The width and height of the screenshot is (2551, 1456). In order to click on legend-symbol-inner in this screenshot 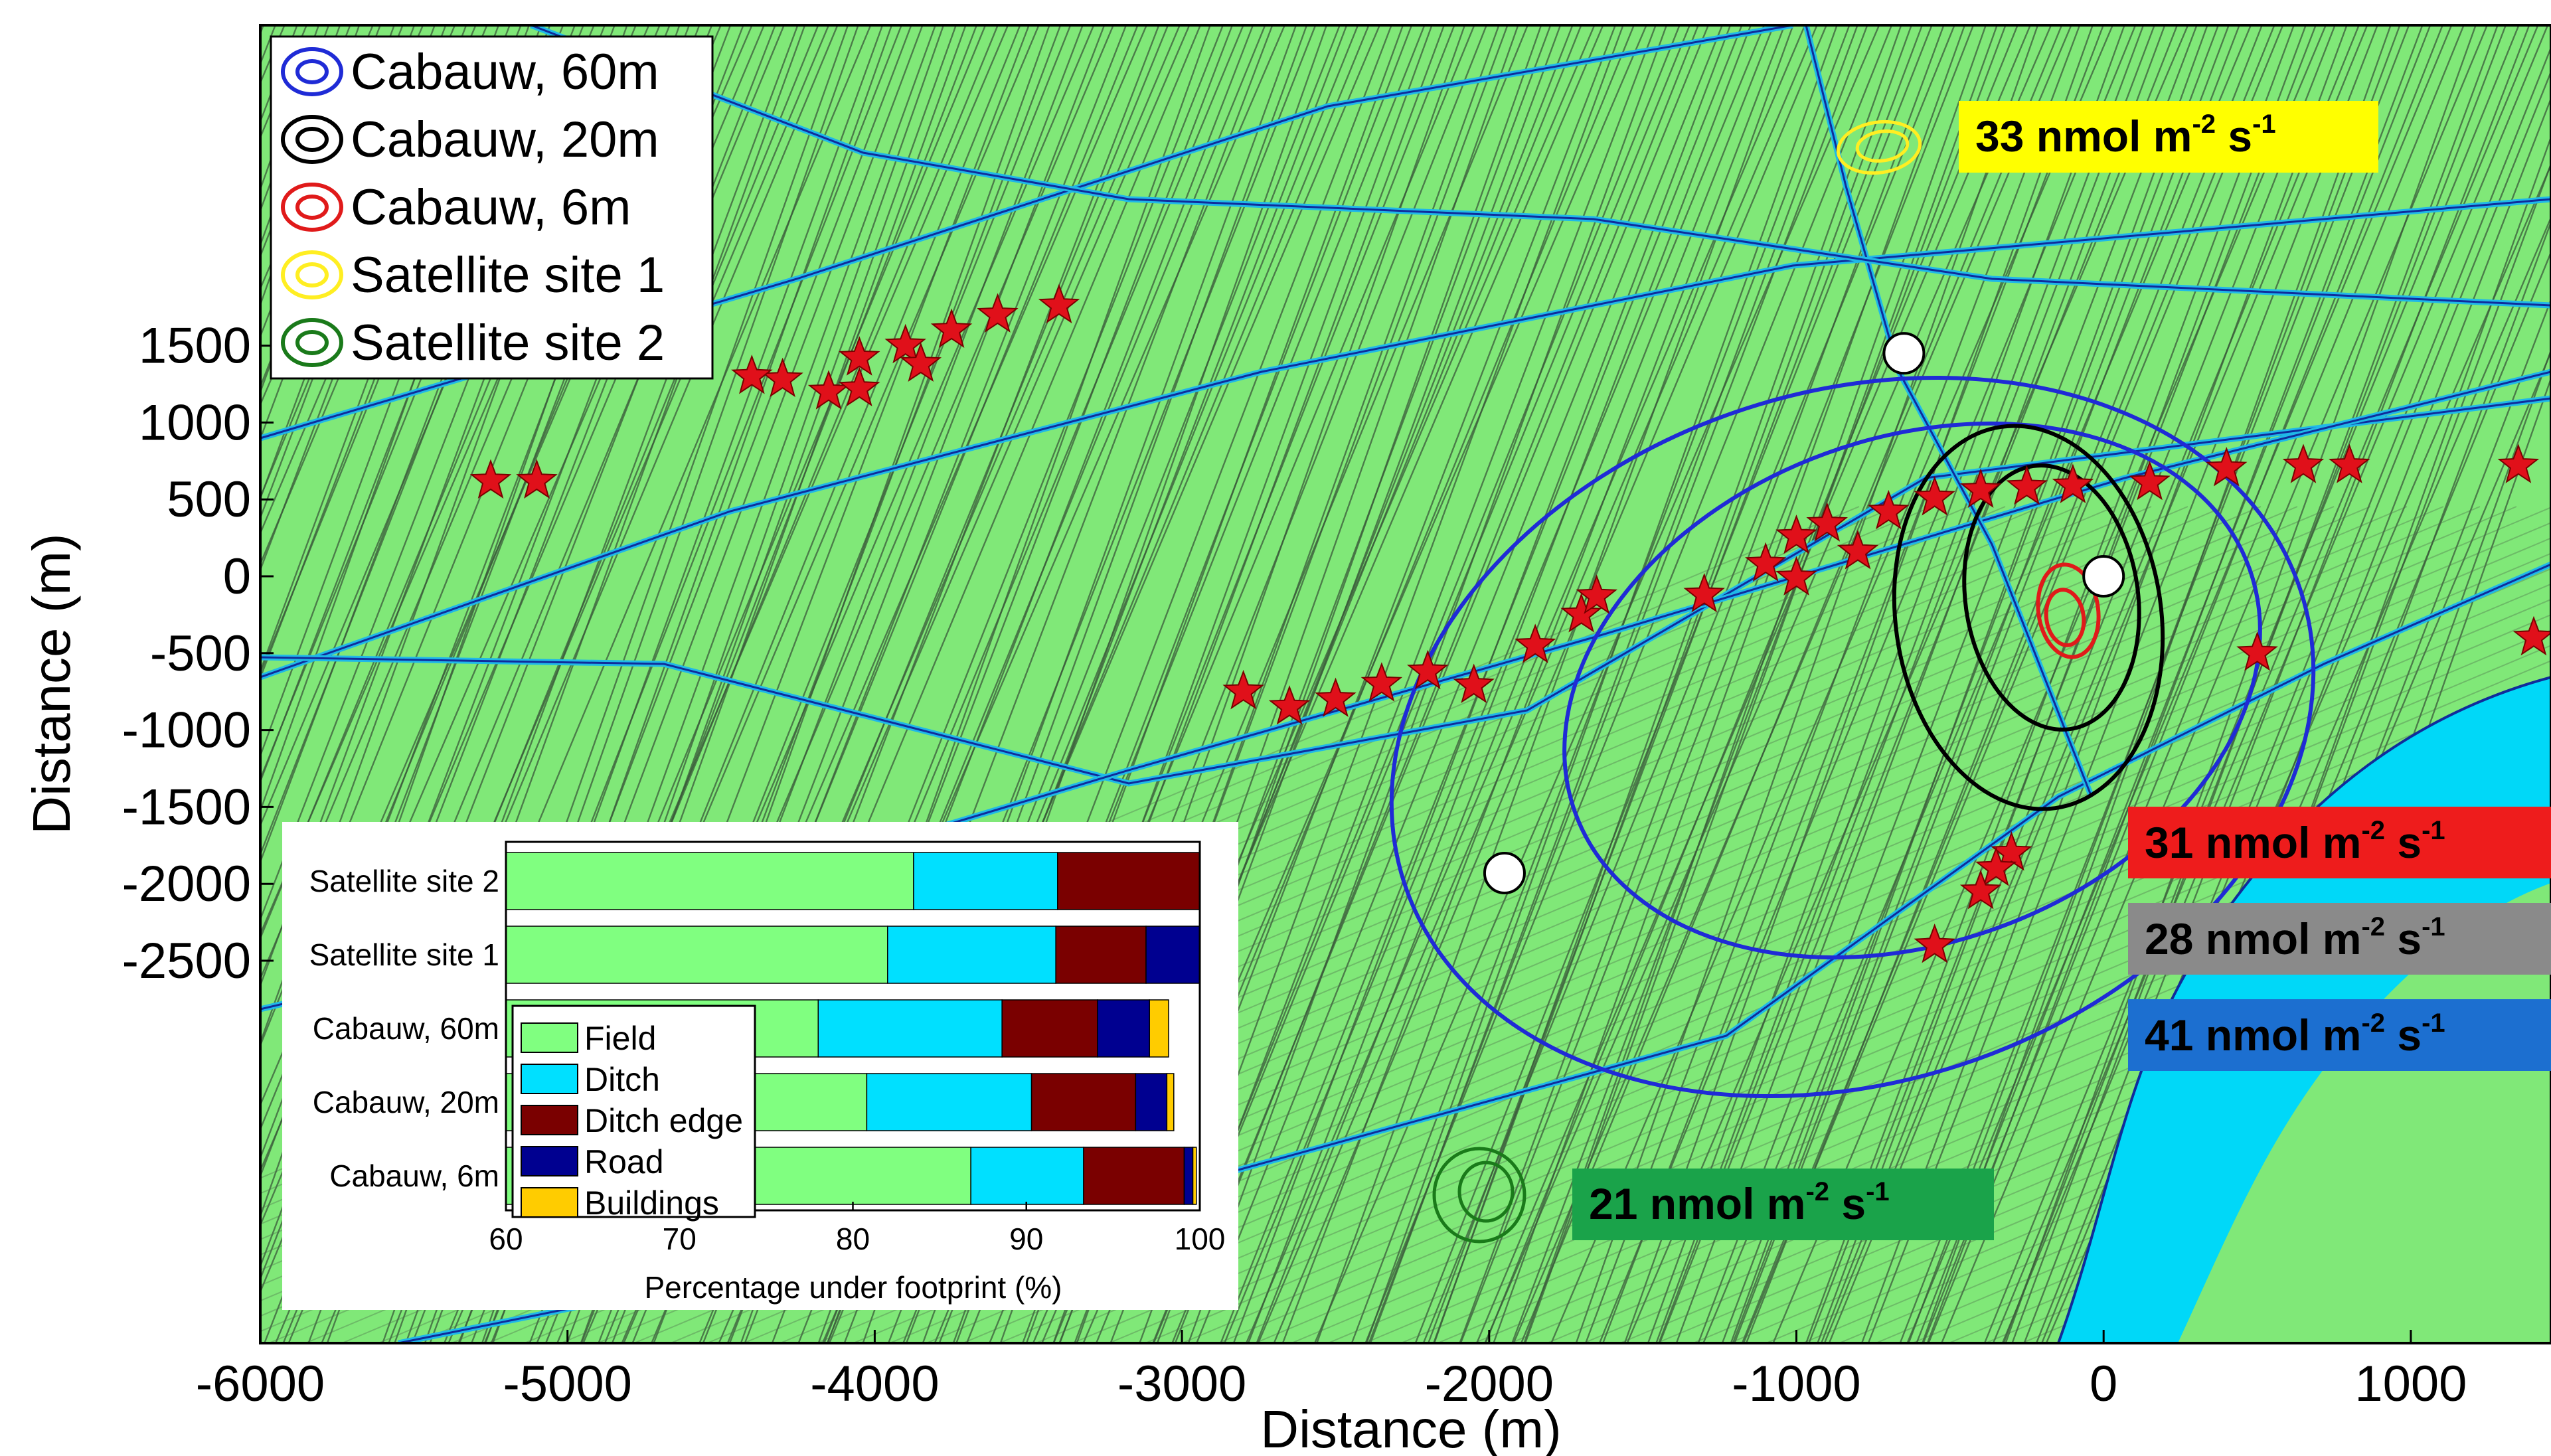, I will do `click(312, 274)`.